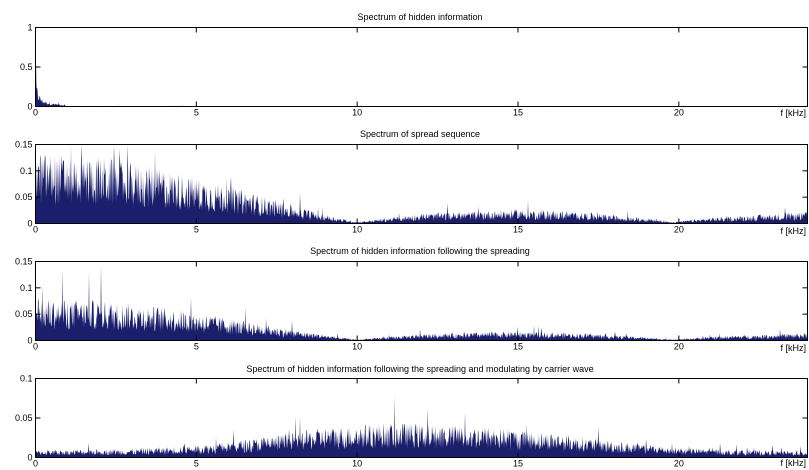 This screenshot has width=809, height=470. I want to click on panel-1-ytick-label: 0.5, so click(26, 67).